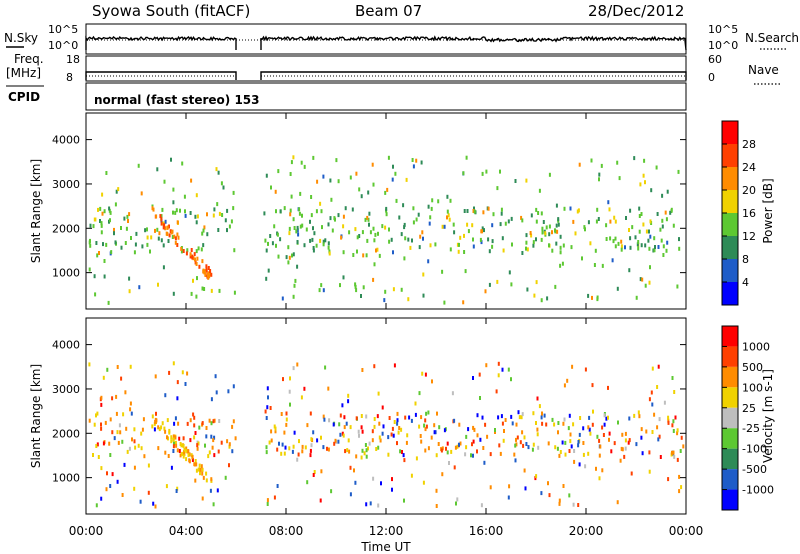 The width and height of the screenshot is (800, 554). I want to click on velocity-colorbar: 1000 500 100 25 -25 -100 -500 -1000, so click(747, 418).